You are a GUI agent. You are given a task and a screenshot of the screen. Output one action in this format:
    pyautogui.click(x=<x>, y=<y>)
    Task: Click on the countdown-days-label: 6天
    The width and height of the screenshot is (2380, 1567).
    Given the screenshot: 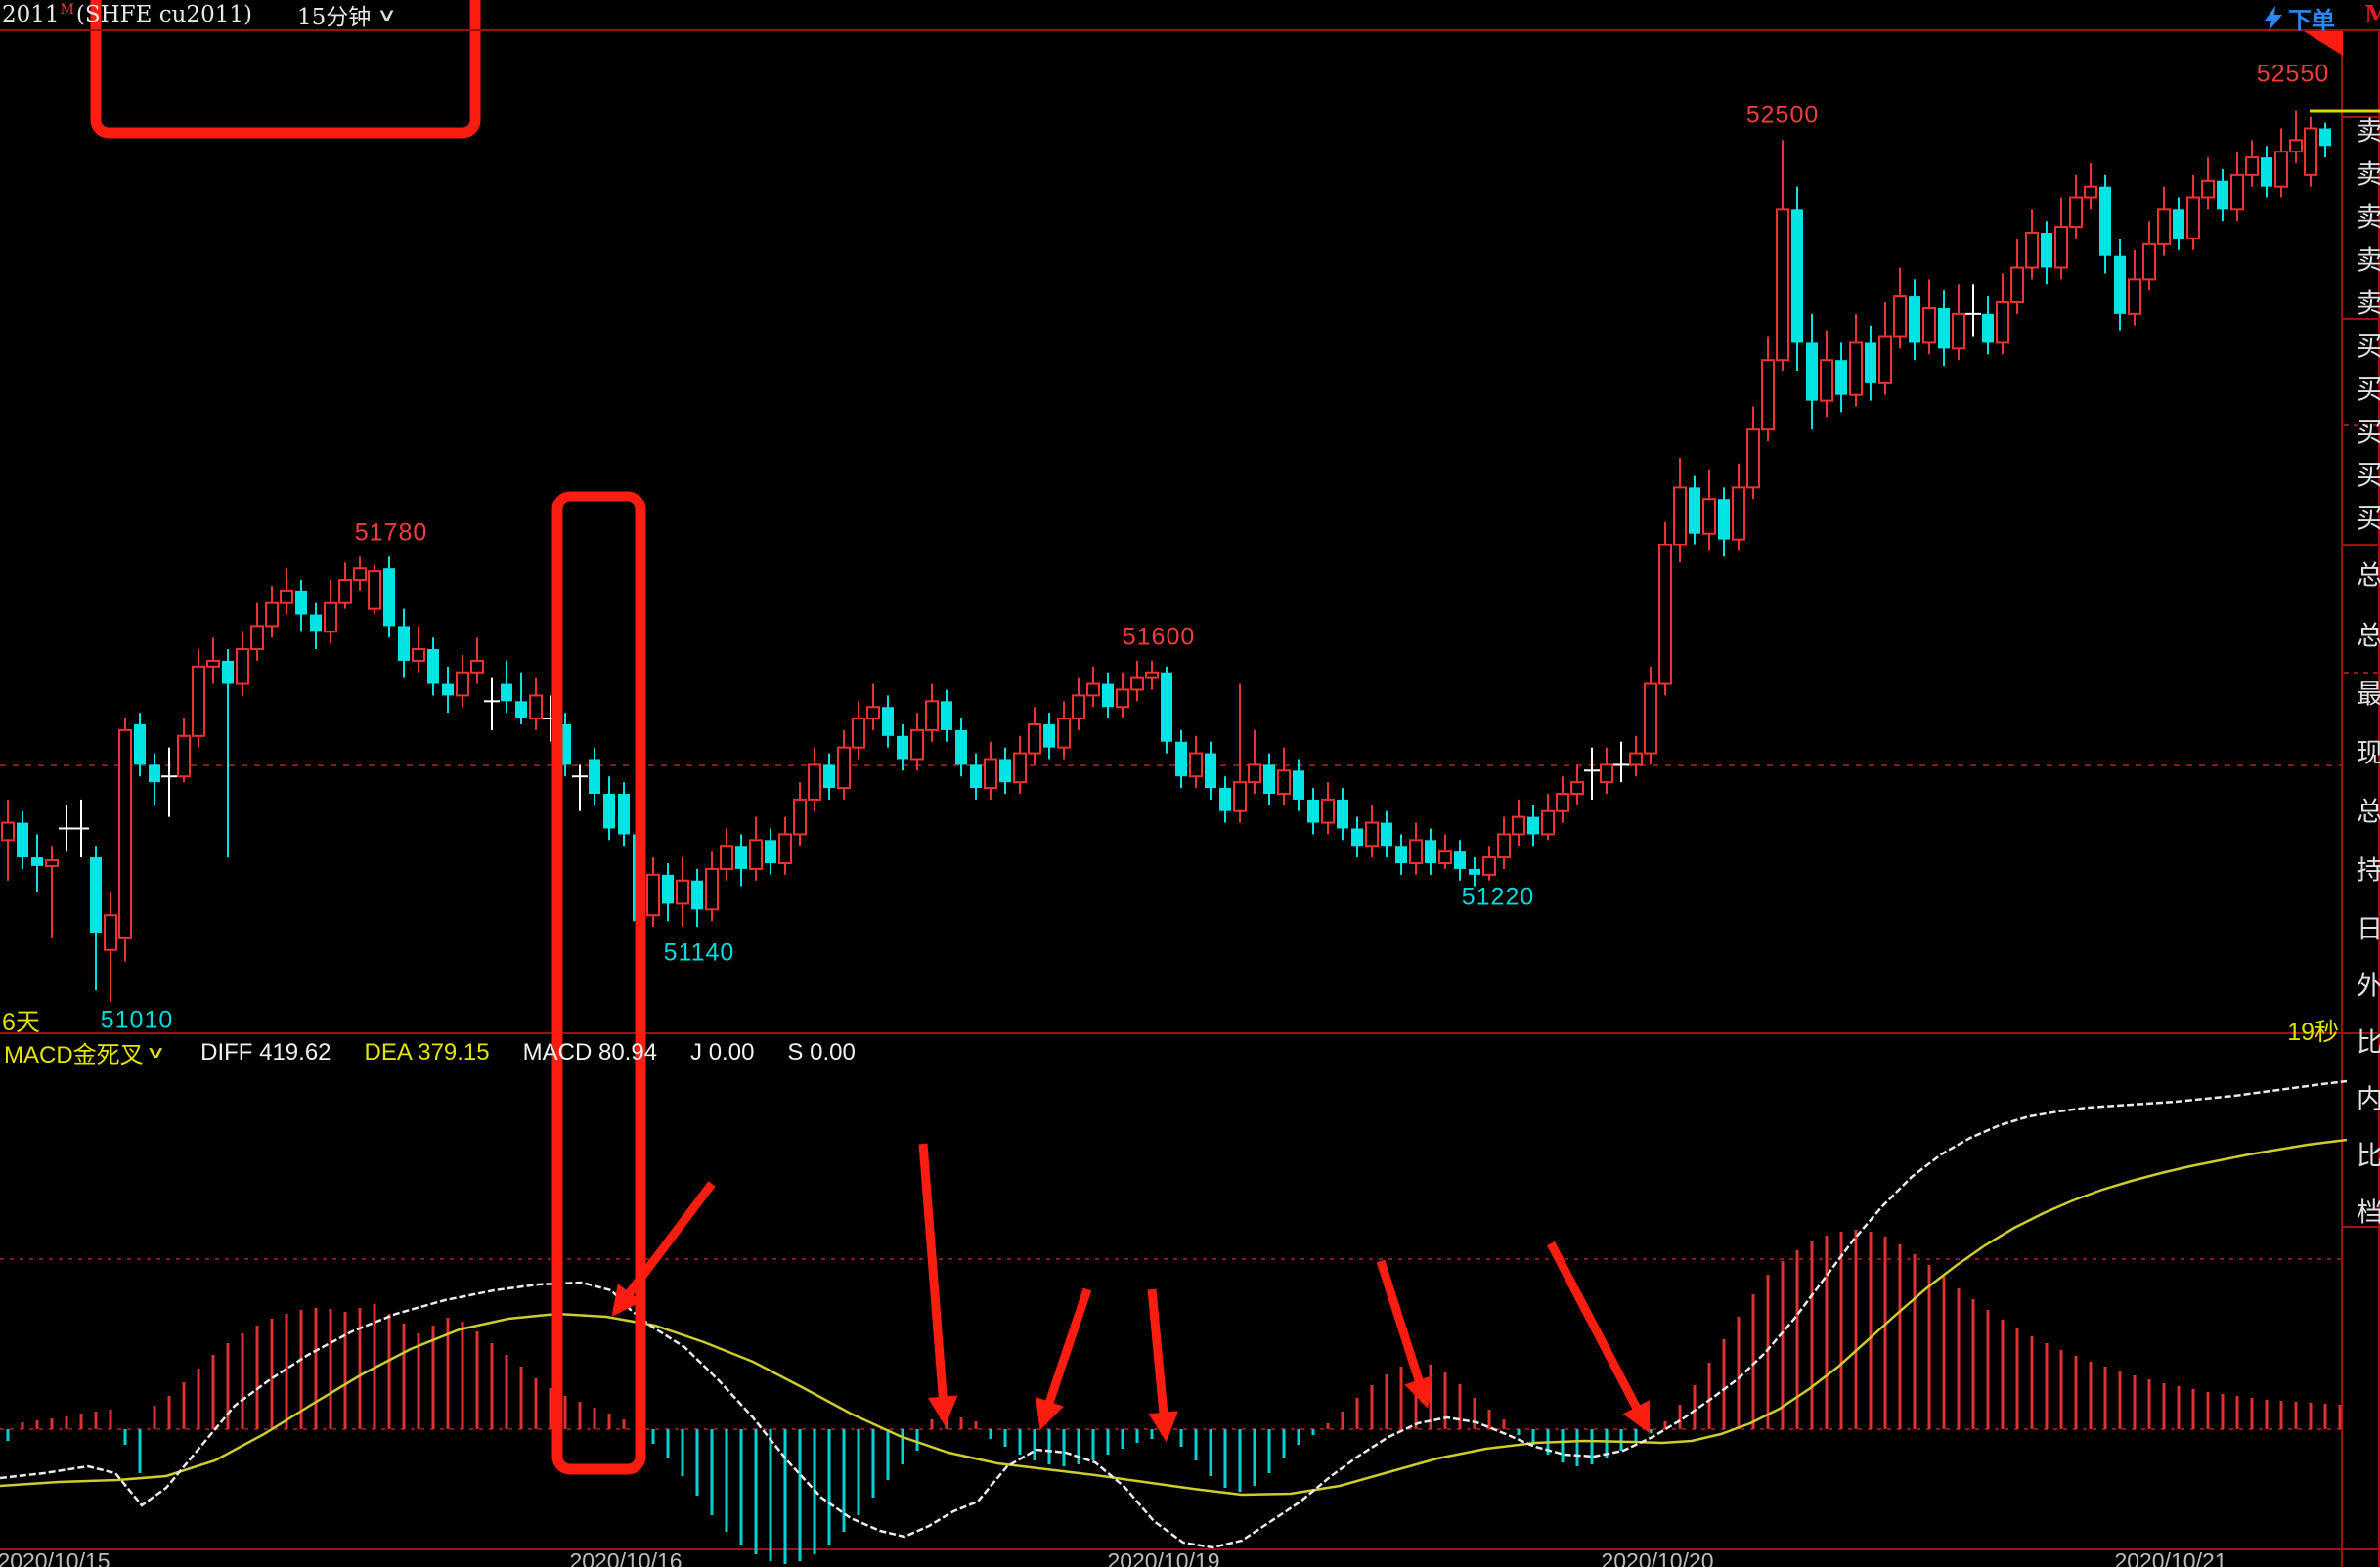 What is the action you would take?
    pyautogui.click(x=21, y=1023)
    